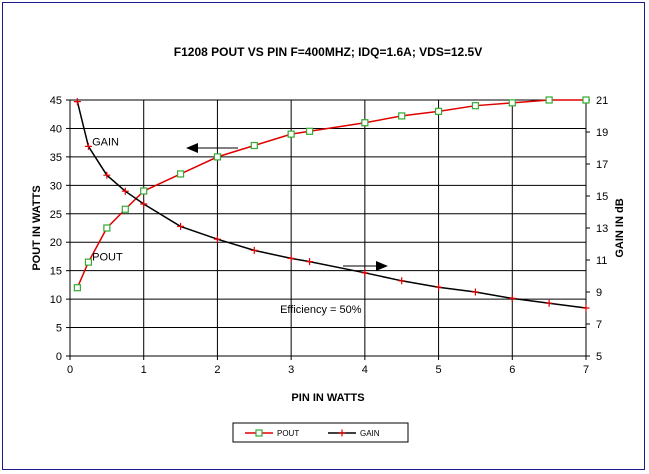 This screenshot has width=649, height=474. Describe the element at coordinates (217, 370) in the screenshot. I see `x-tick-label: 2` at that location.